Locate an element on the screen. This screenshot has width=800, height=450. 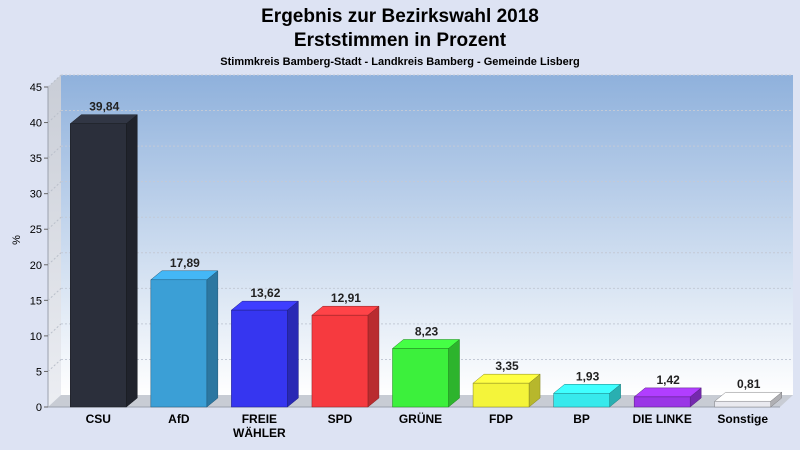
bar-8: 0,81 is located at coordinates (748, 392).